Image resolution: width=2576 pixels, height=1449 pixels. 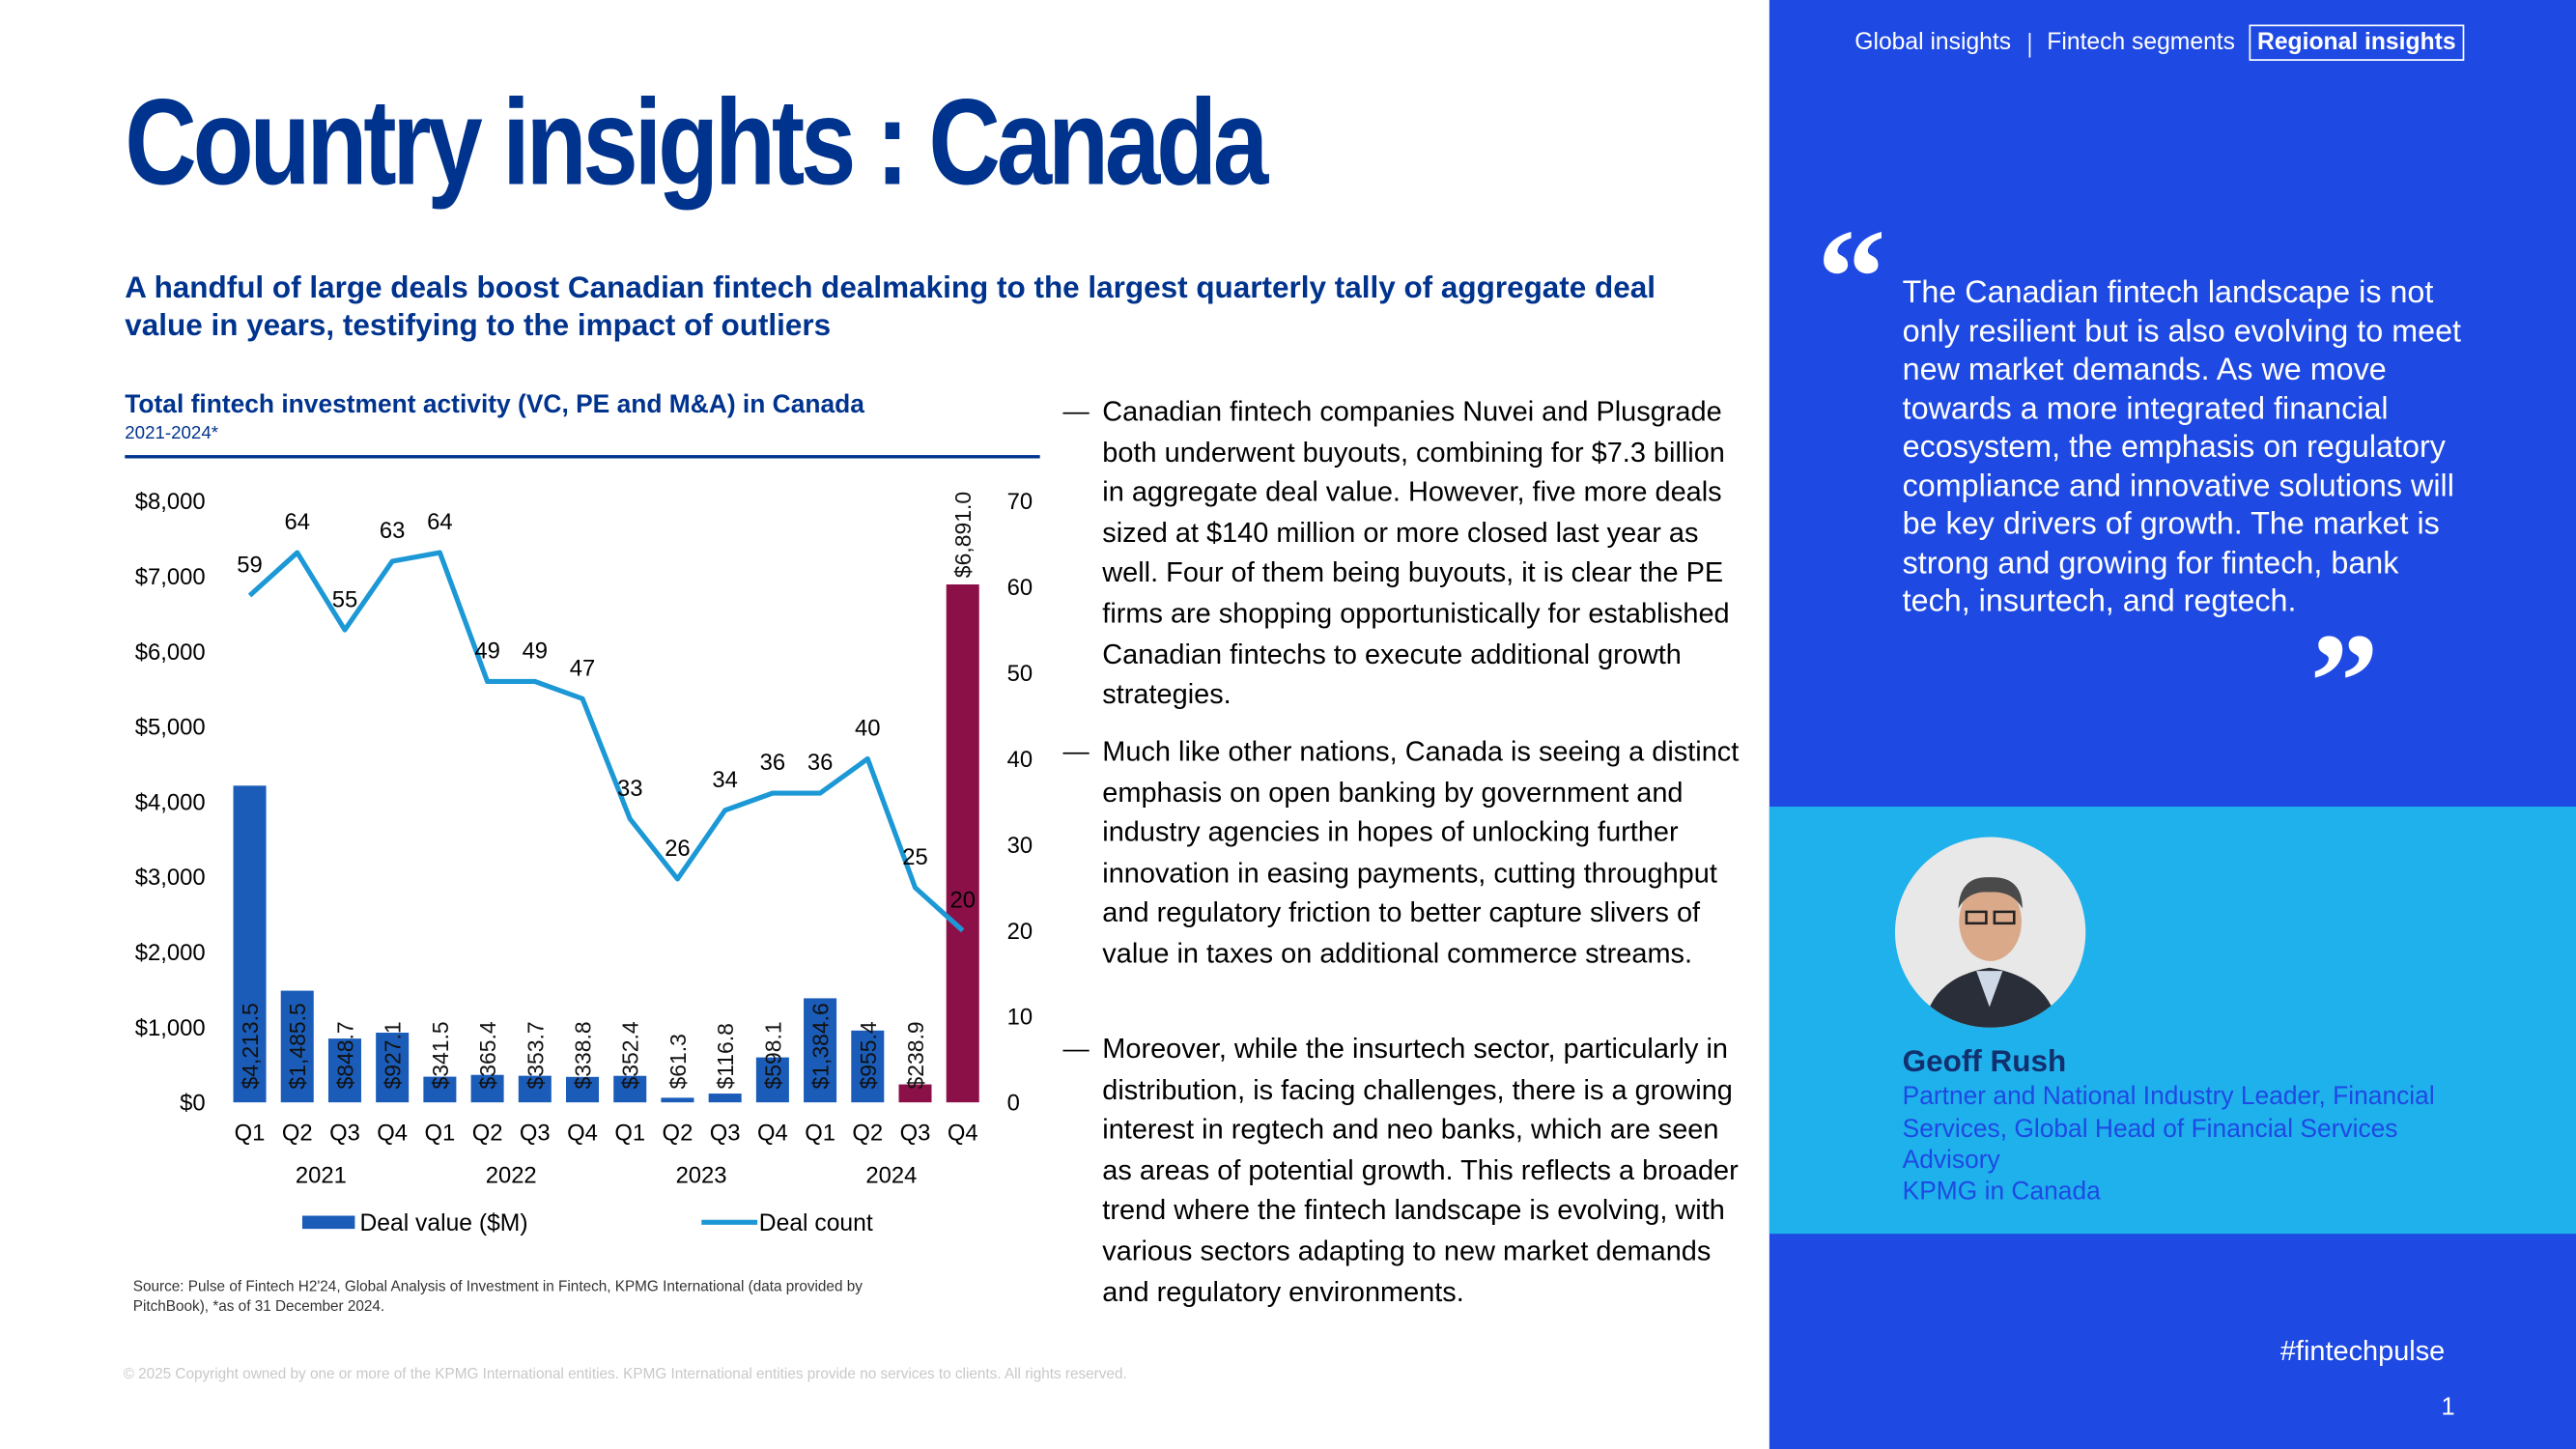 I want to click on profile-band, so click(x=2172, y=1021).